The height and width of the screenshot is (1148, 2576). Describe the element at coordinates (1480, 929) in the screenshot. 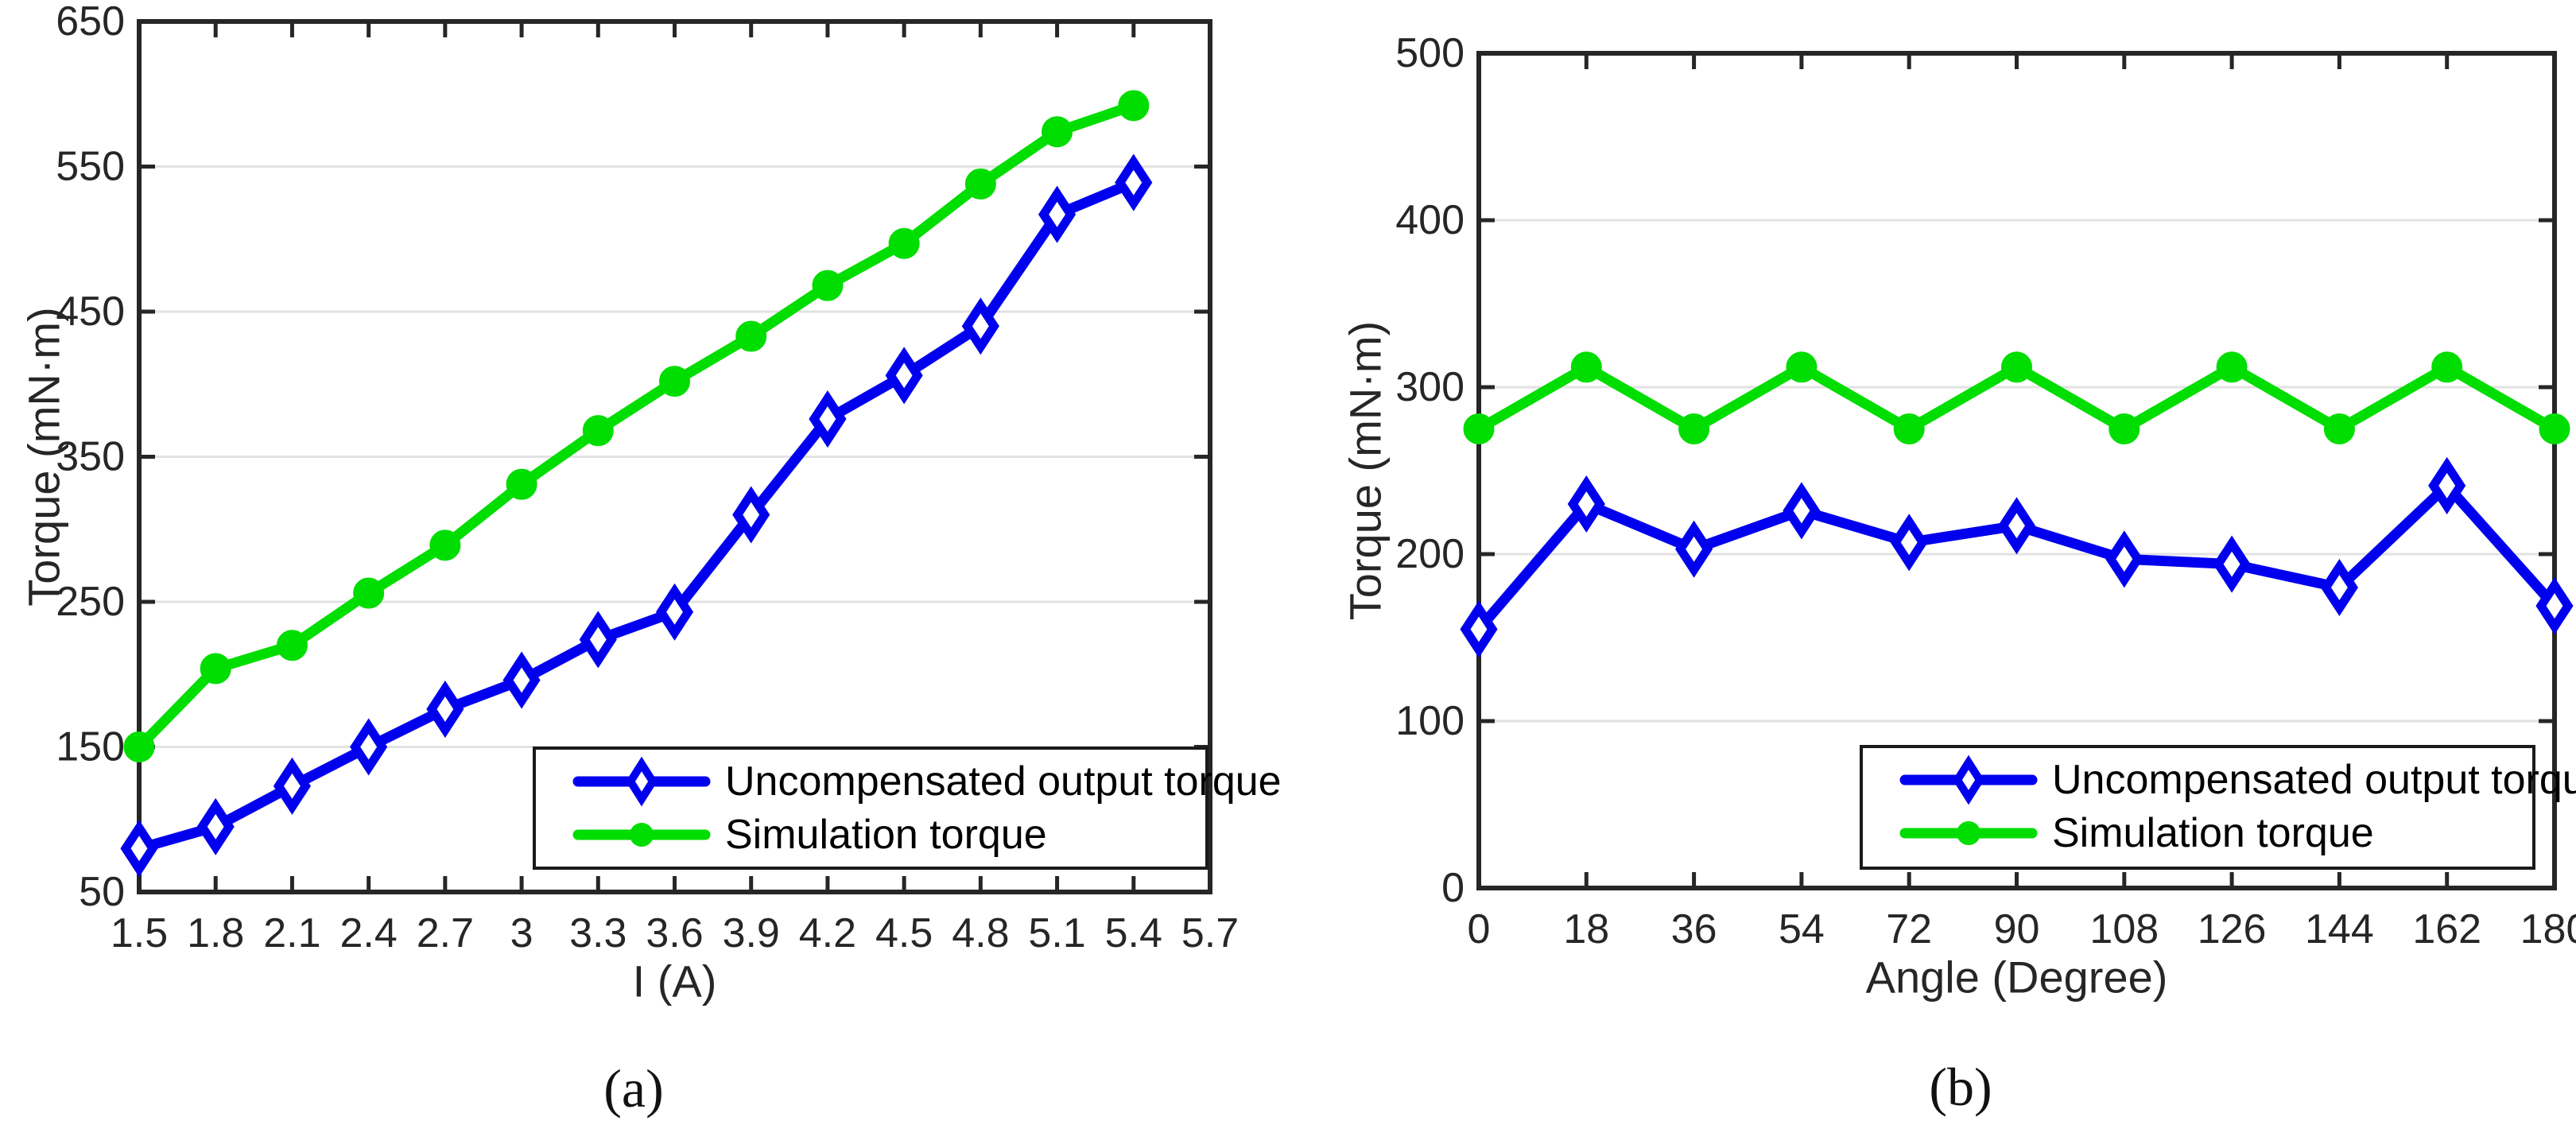

I see `x-tick-label: 0` at that location.